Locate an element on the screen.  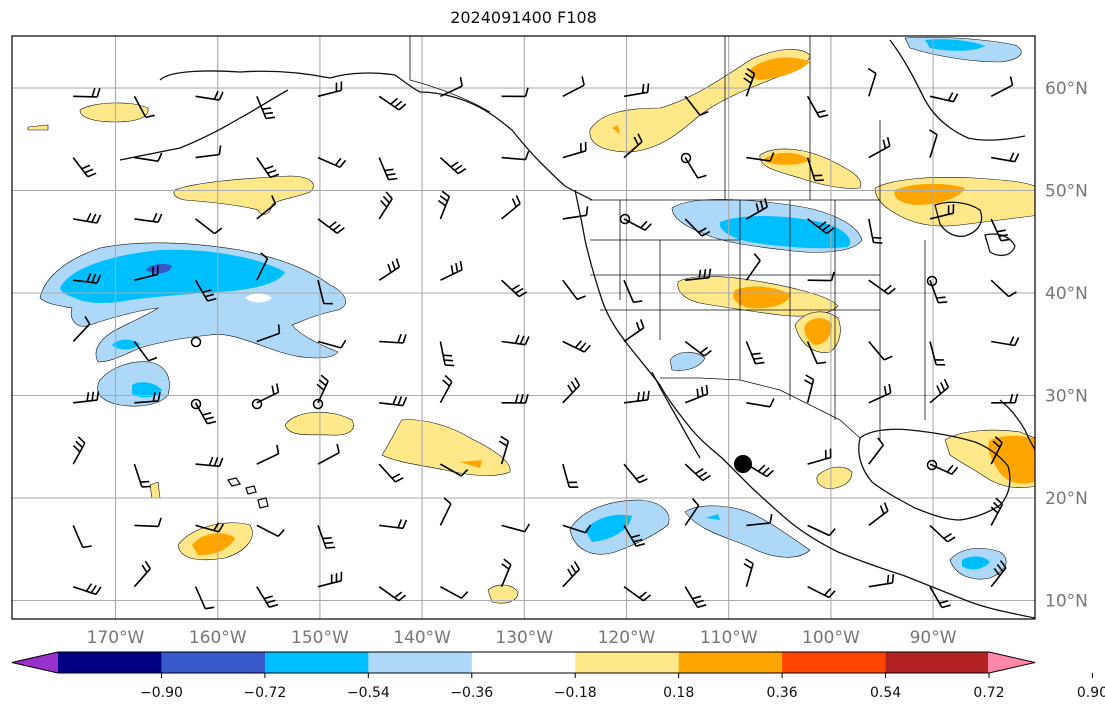
colorbar-extend-low is located at coordinates (35, 662).